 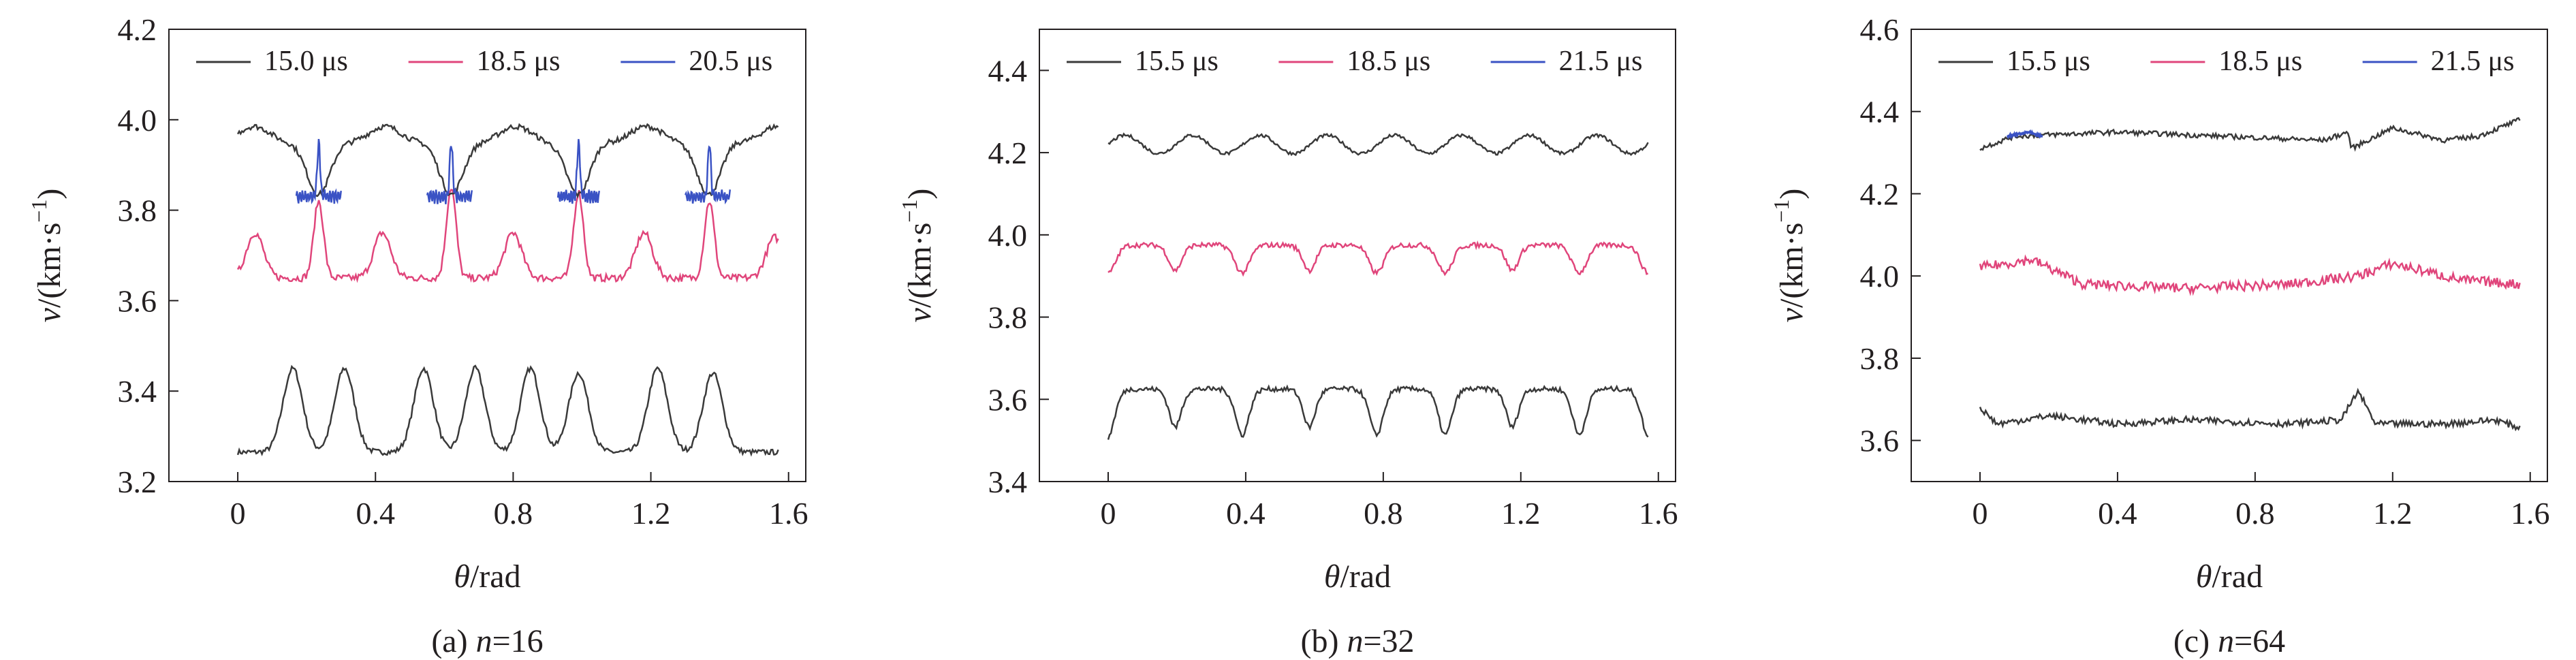 I want to click on caption-suffix: =64, so click(x=2259, y=641).